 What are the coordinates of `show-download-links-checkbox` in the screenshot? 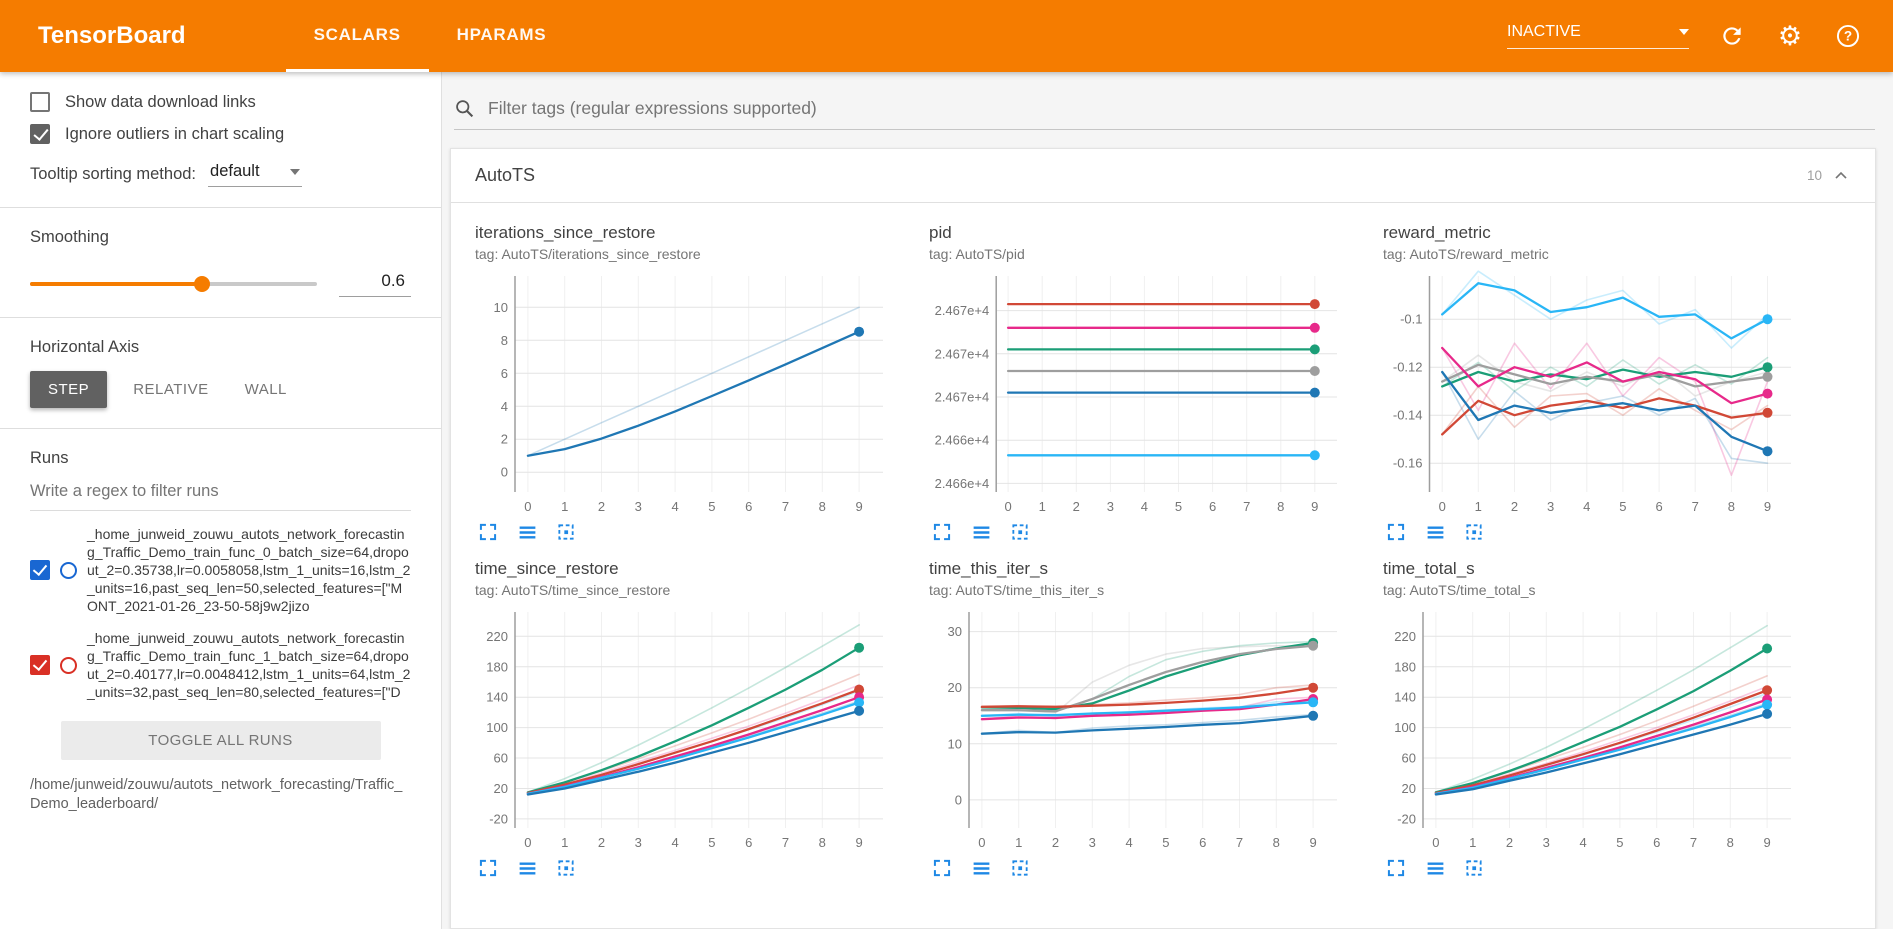 It's located at (40, 102).